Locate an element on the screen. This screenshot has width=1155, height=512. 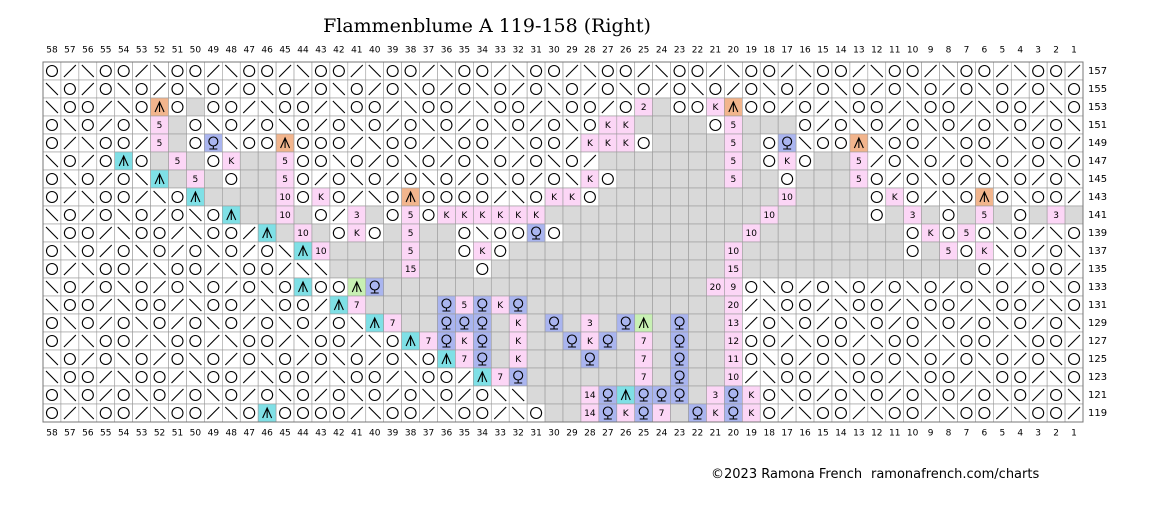
stitch-cell: 7 is located at coordinates (500, 377).